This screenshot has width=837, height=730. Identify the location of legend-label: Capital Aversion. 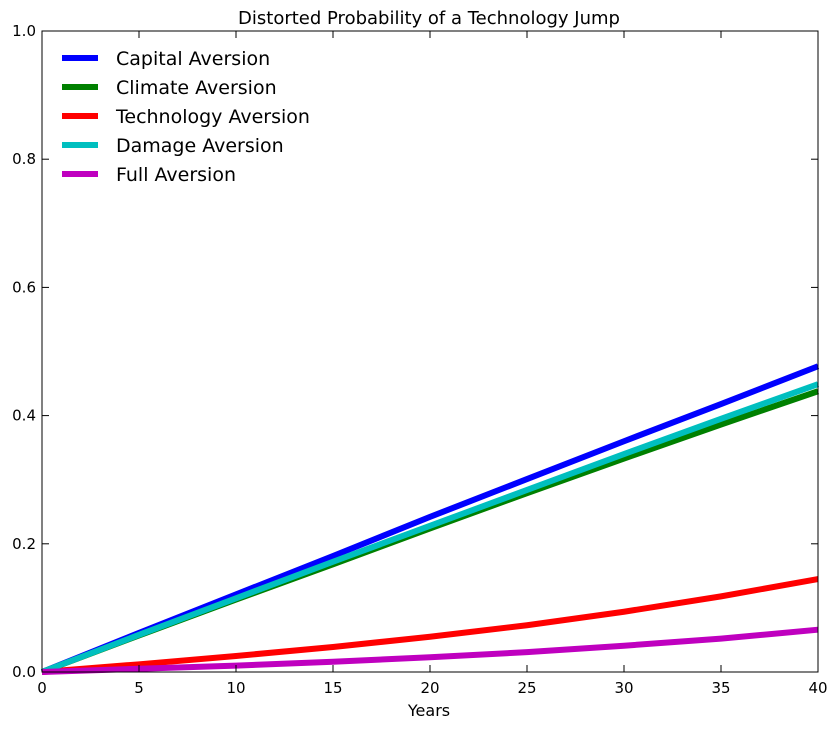
(193, 59).